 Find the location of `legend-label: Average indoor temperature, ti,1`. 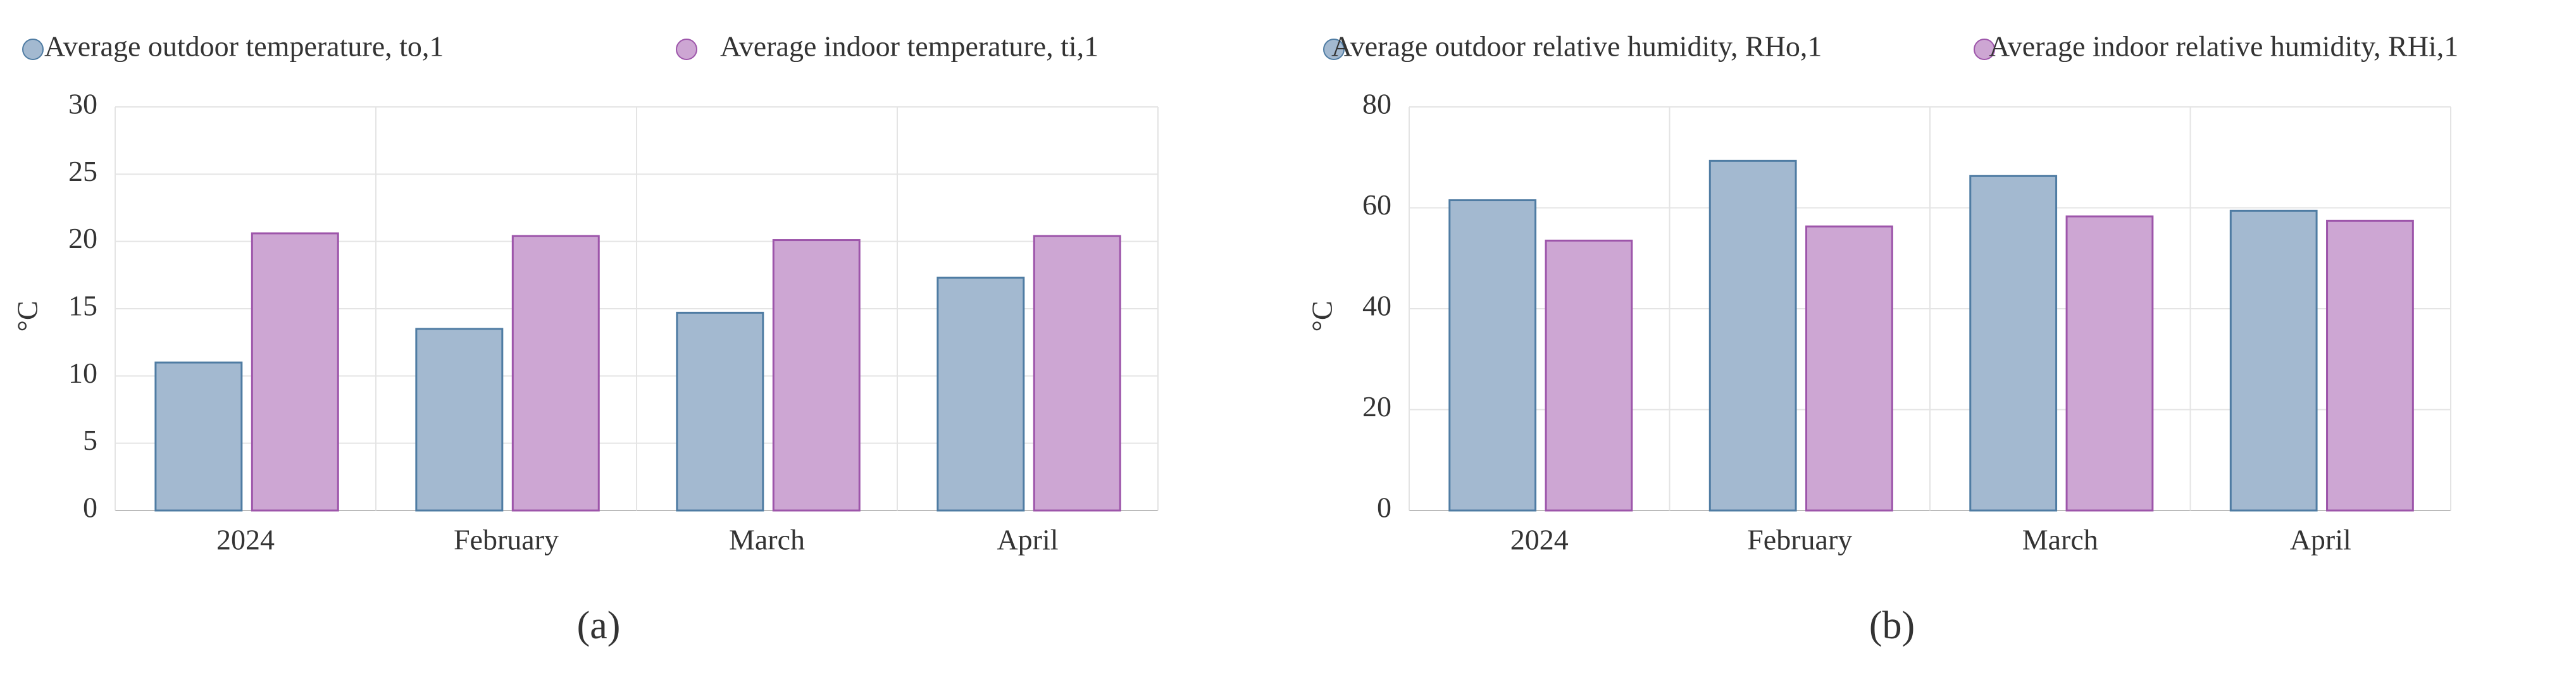

legend-label: Average indoor temperature, ti,1 is located at coordinates (909, 46).